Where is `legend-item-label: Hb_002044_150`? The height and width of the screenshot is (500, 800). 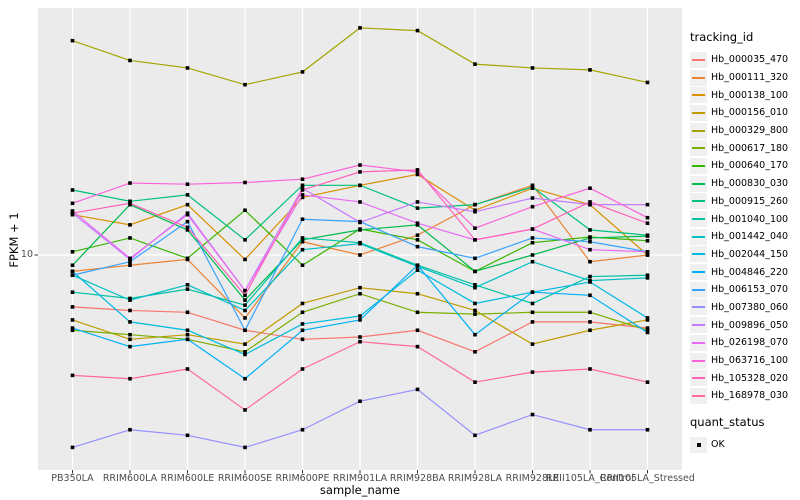
legend-item-label: Hb_002044_150 is located at coordinates (750, 254).